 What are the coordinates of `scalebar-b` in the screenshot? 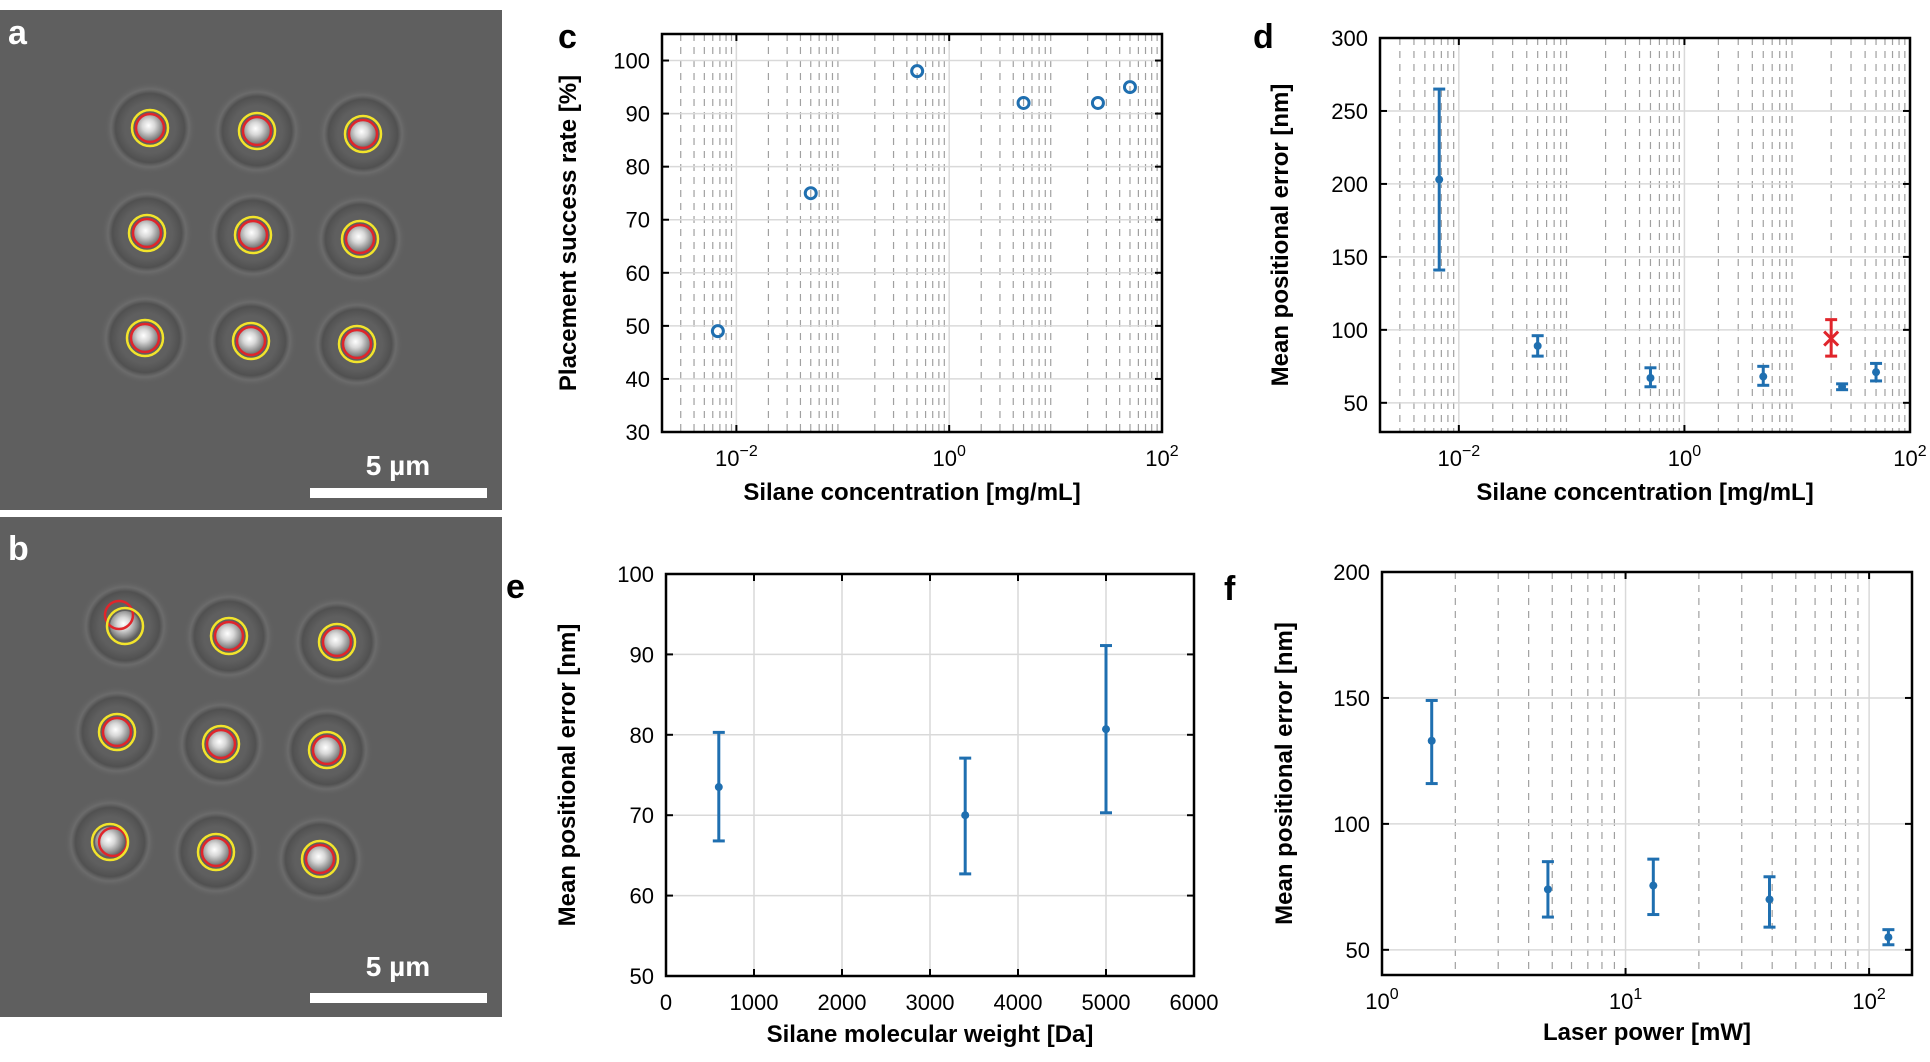 It's located at (398, 998).